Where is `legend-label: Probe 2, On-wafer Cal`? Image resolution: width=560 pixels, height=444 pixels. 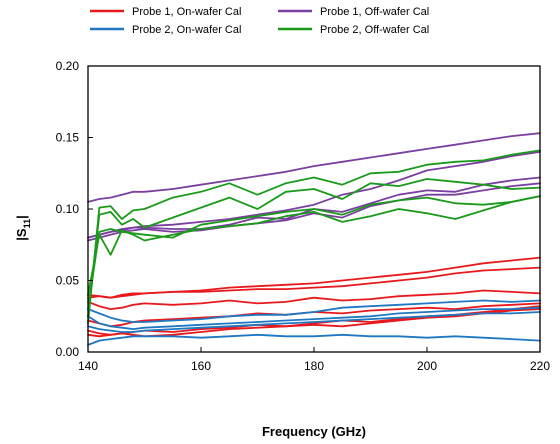 legend-label: Probe 2, On-wafer Cal is located at coordinates (186, 30).